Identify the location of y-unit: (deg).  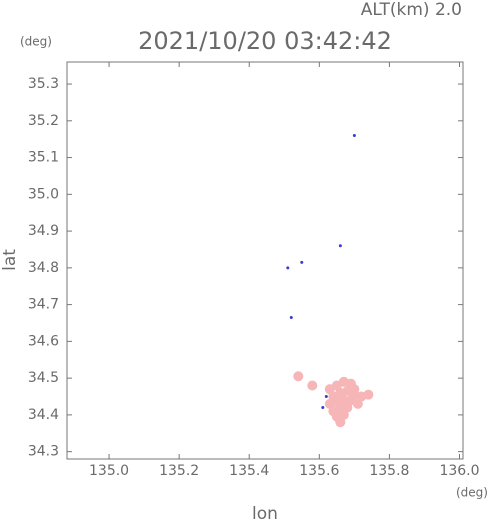
(36, 42).